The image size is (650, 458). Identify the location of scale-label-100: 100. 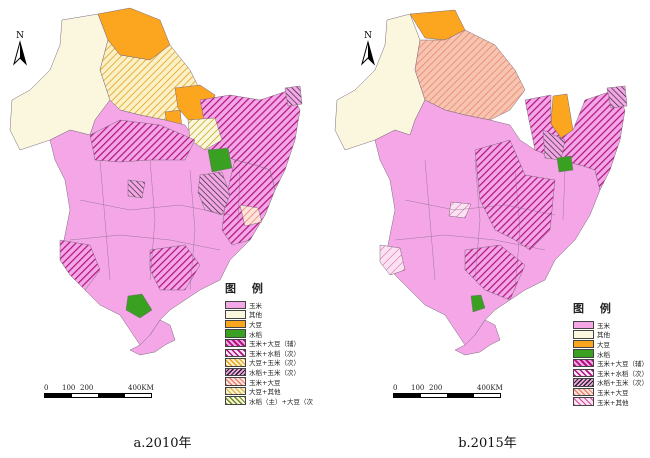
(69, 388).